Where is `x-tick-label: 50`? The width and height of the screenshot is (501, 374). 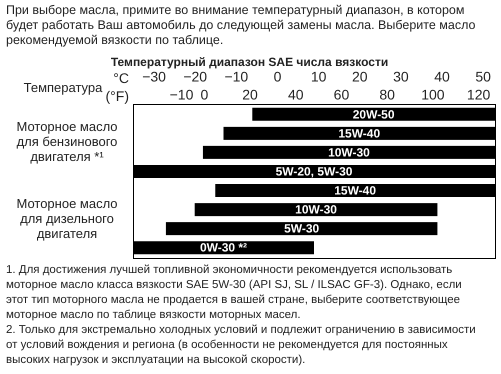
x-tick-label: 50 is located at coordinates (483, 76).